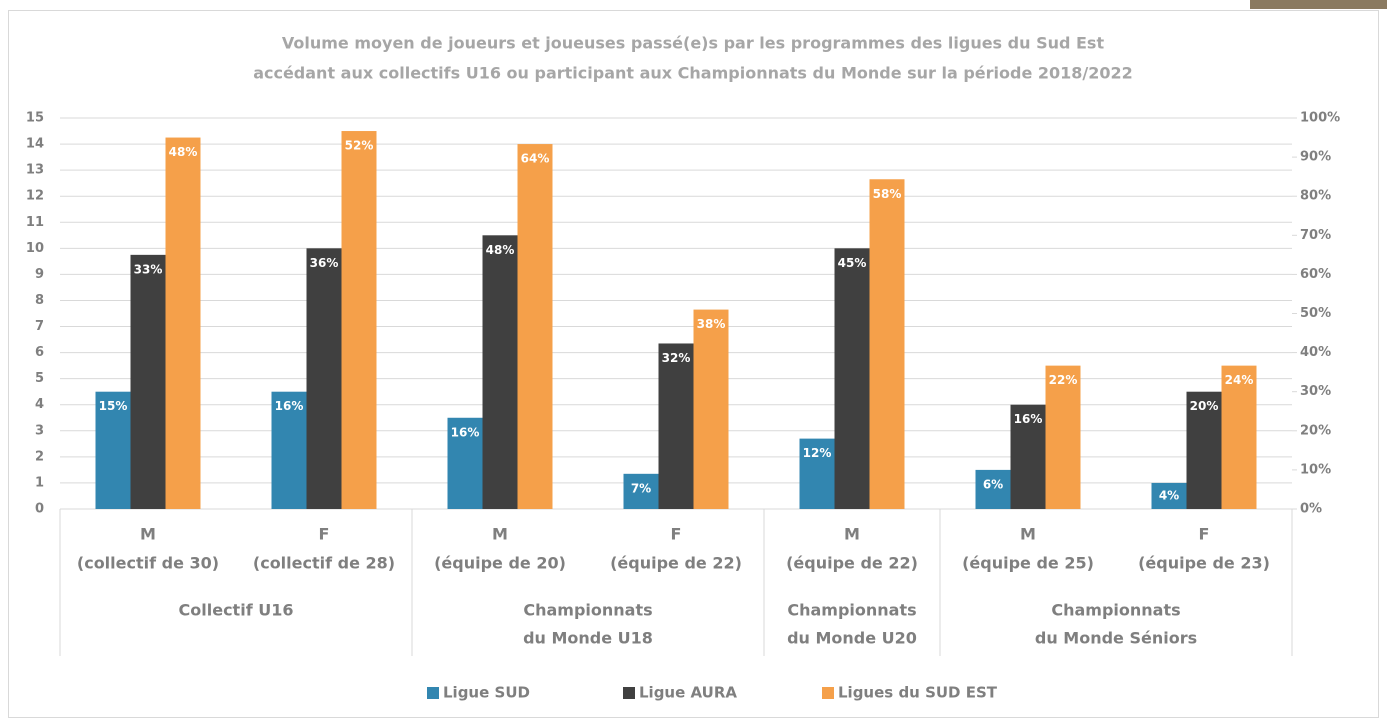 The width and height of the screenshot is (1387, 720). Describe the element at coordinates (113, 406) in the screenshot. I see `bar-label: 15%` at that location.